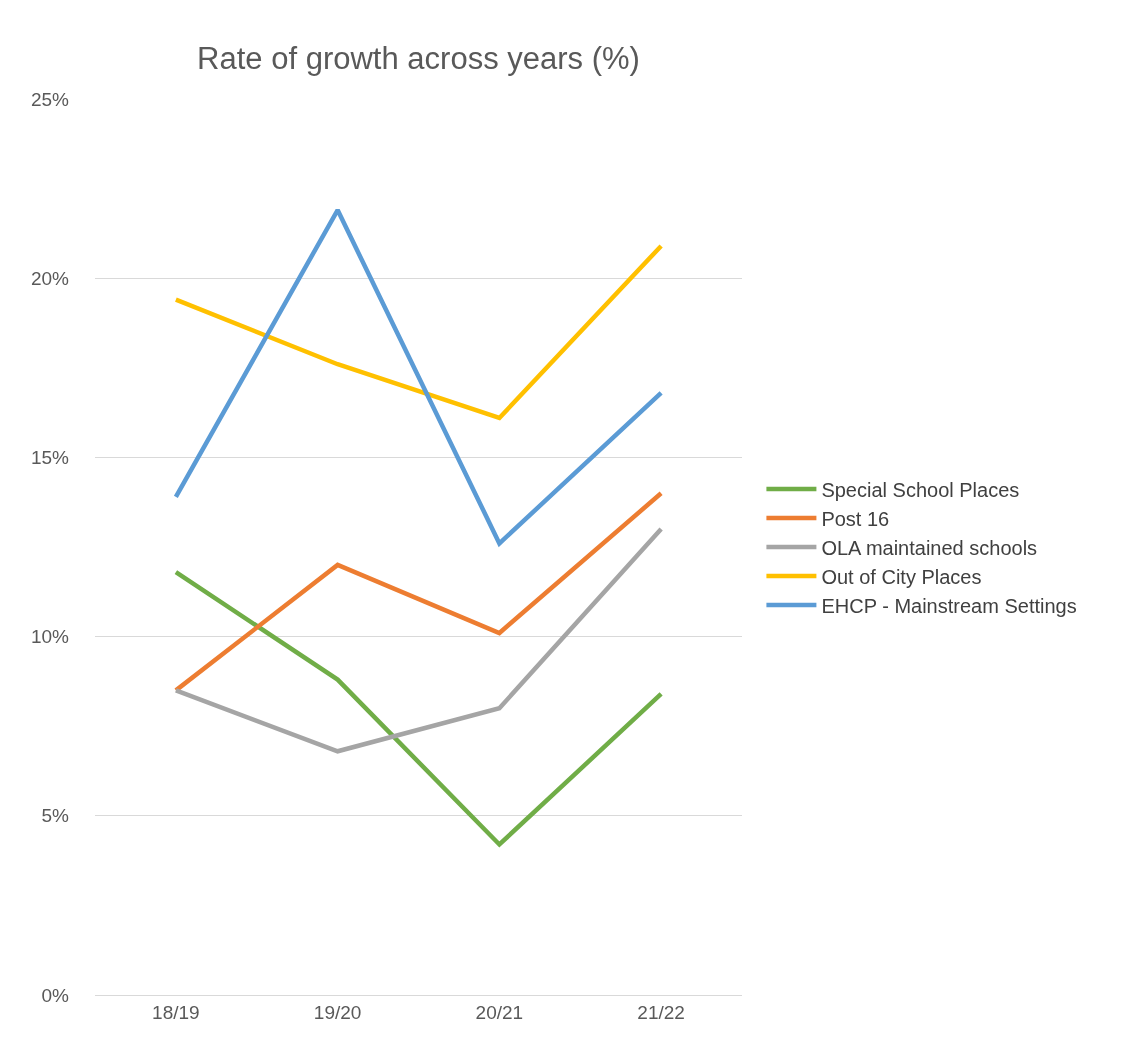  I want to click on y-tick-label: 25%, so click(50, 99).